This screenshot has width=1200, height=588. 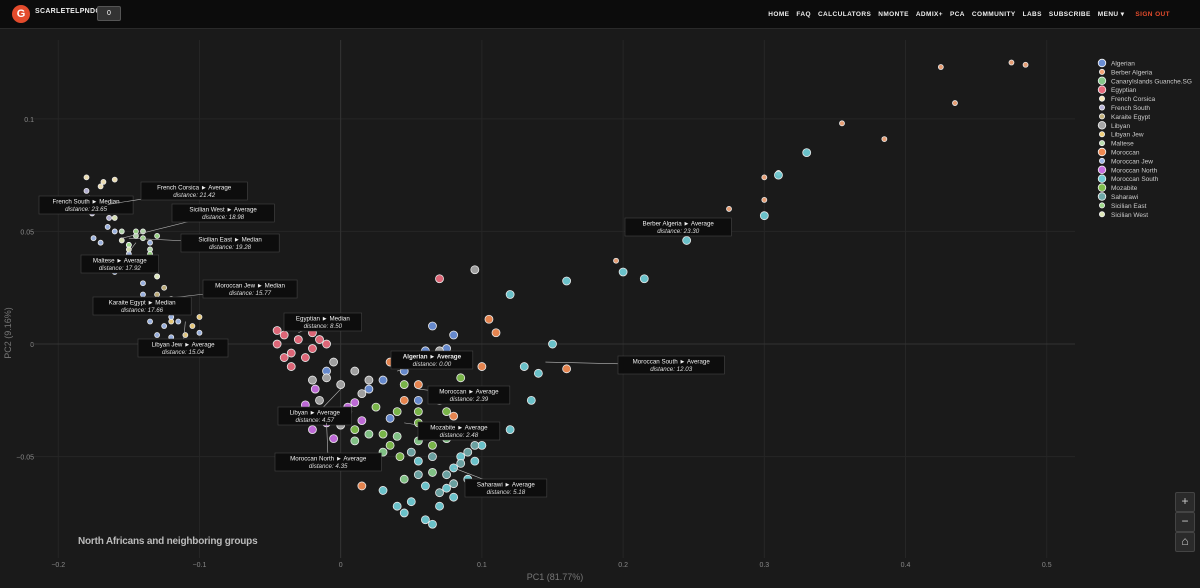 What do you see at coordinates (1069, 14) in the screenshot?
I see `nav-subscribe: SUBSCRIBE` at bounding box center [1069, 14].